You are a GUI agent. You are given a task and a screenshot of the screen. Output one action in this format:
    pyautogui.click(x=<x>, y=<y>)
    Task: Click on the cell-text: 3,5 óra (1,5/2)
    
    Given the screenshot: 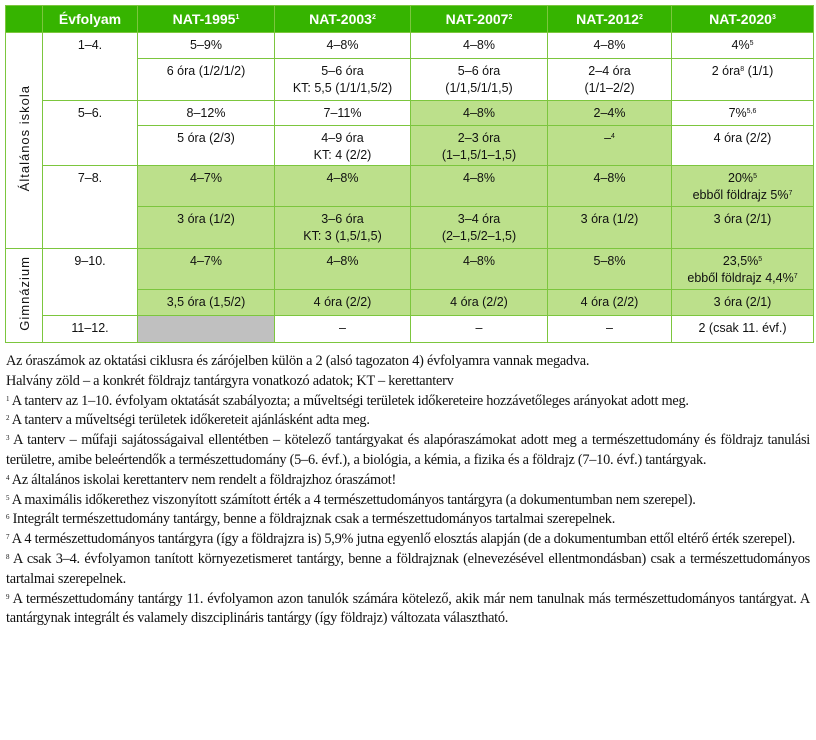 What is the action you would take?
    pyautogui.click(x=206, y=302)
    